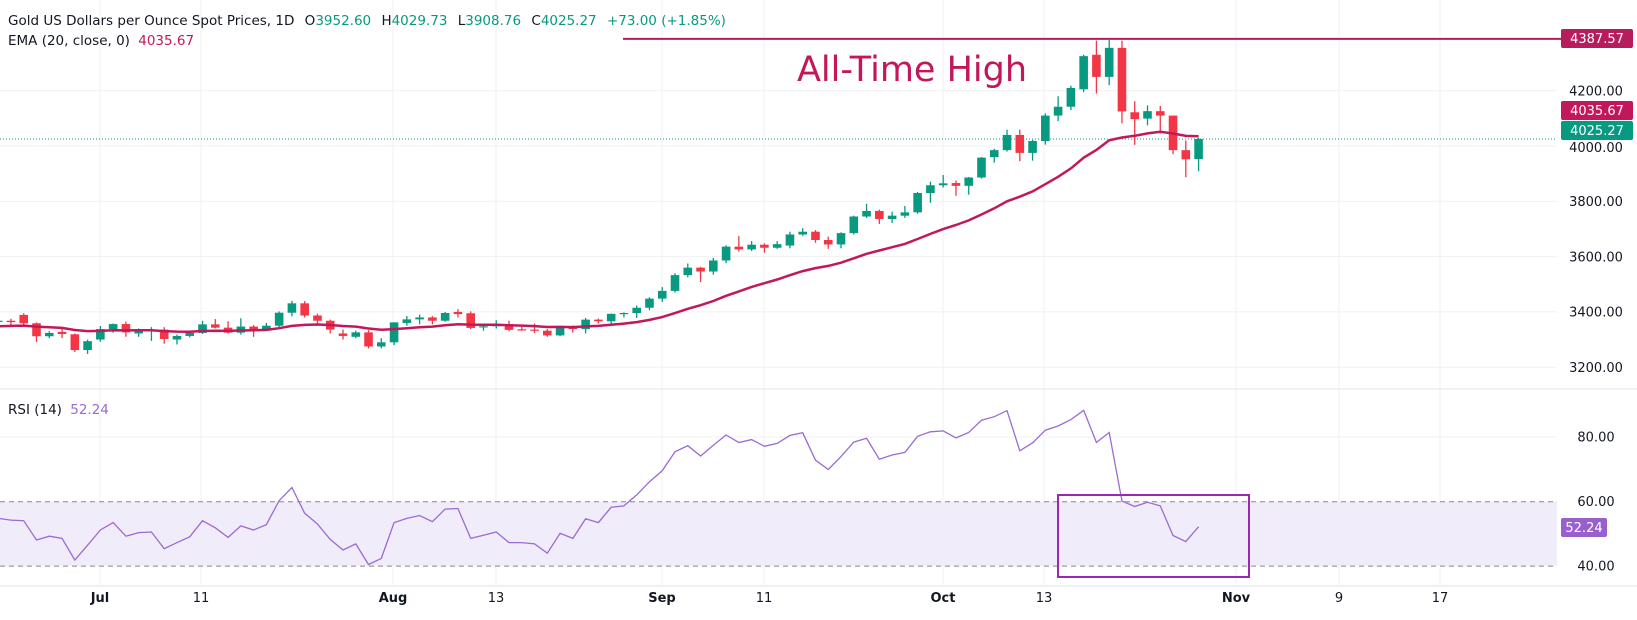  I want to click on close-price-badge, so click(1597, 130).